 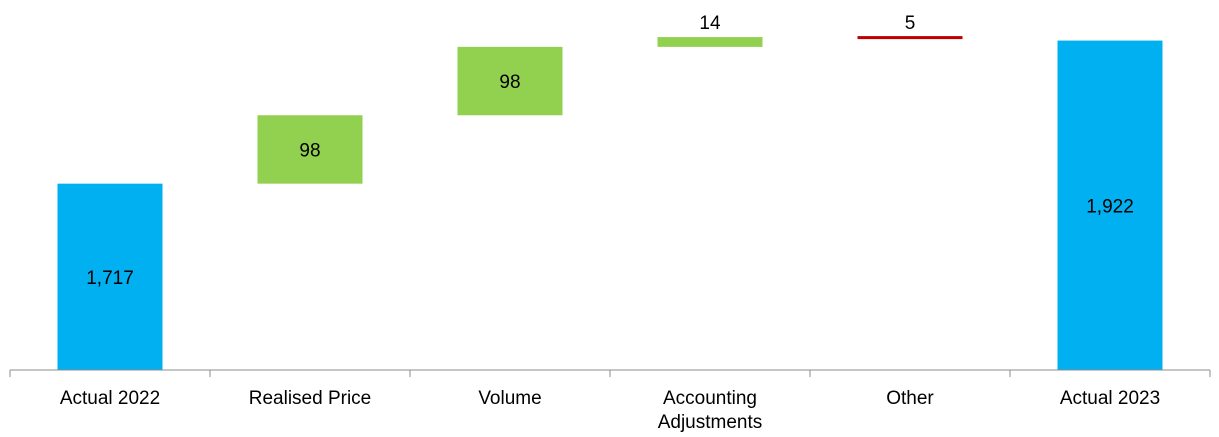 I want to click on value-label-1: 98, so click(x=309, y=150).